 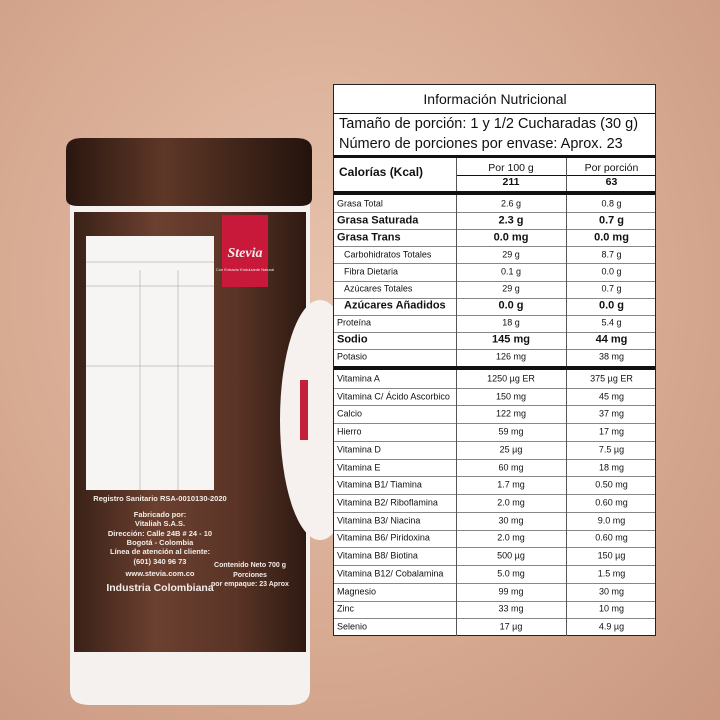 I want to click on row-value: 150 mg, so click(x=511, y=396).